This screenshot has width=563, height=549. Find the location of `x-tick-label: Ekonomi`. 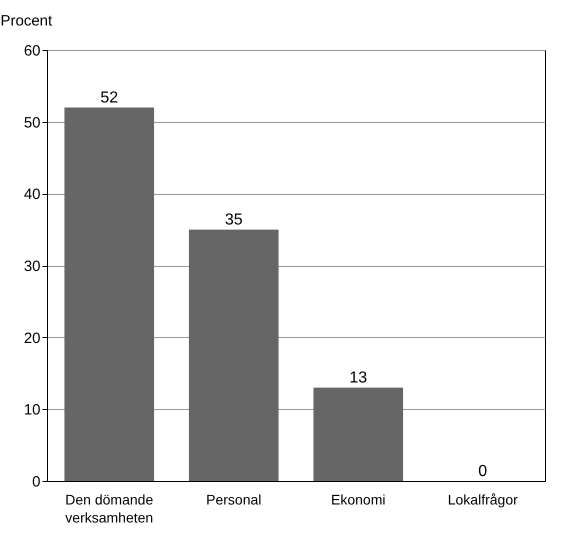

x-tick-label: Ekonomi is located at coordinates (358, 500).